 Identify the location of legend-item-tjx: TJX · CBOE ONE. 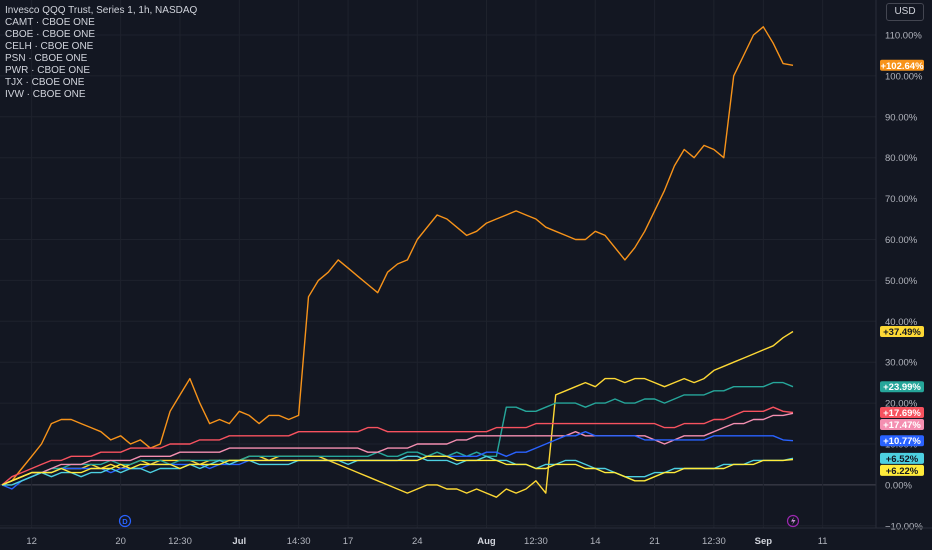
(45, 82).